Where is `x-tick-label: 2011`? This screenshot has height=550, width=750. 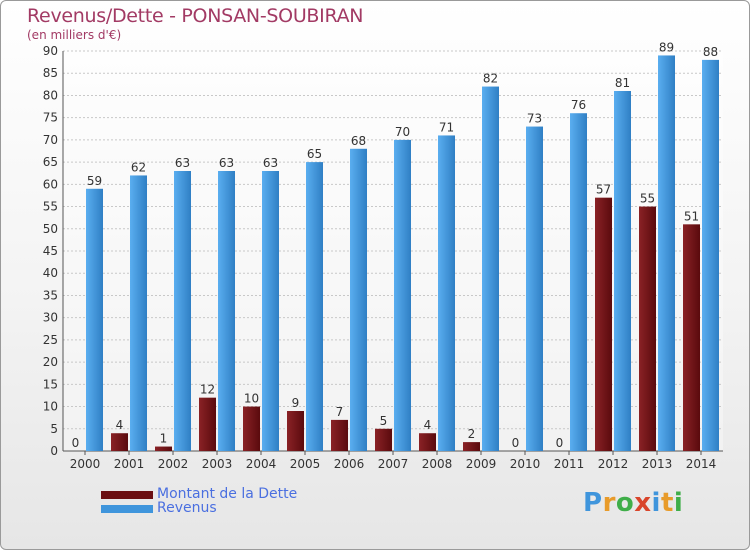
x-tick-label: 2011 is located at coordinates (569, 464).